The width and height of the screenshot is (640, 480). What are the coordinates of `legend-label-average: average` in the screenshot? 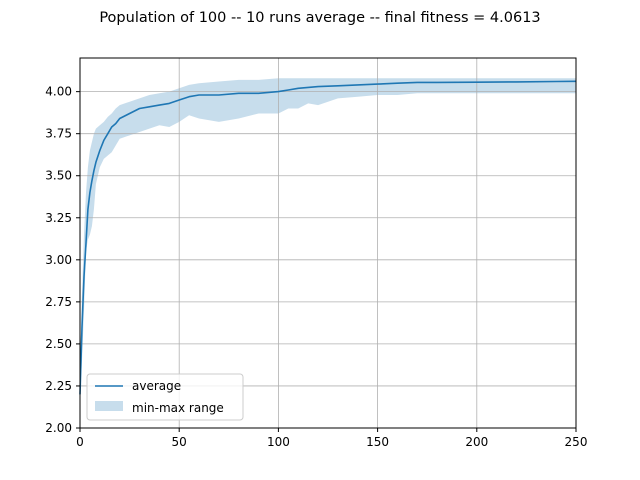 It's located at (156, 386).